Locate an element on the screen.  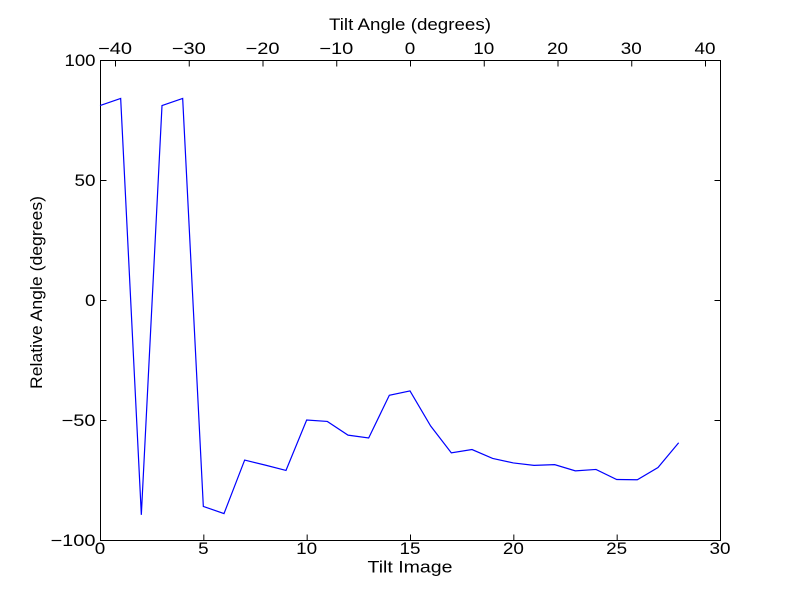
svg-text: 40 is located at coordinates (705, 49).